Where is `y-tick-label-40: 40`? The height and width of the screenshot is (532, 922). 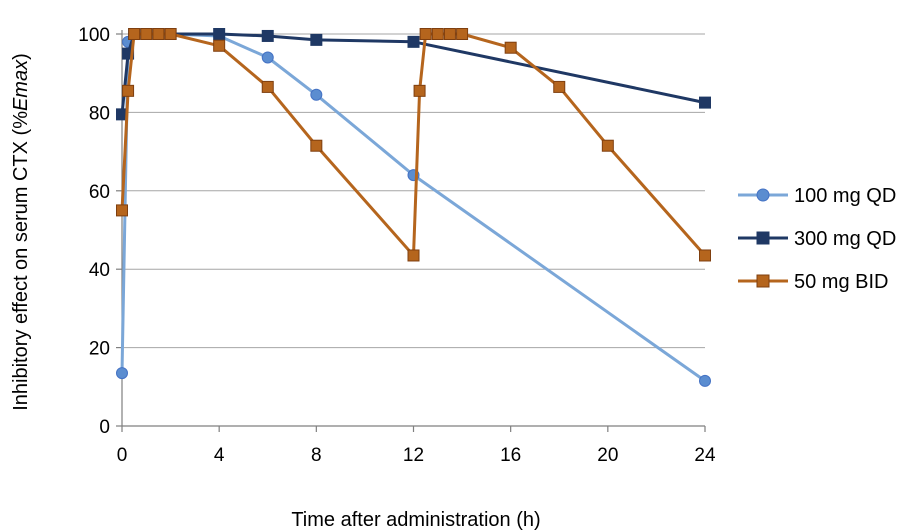 y-tick-label-40: 40 is located at coordinates (99, 270).